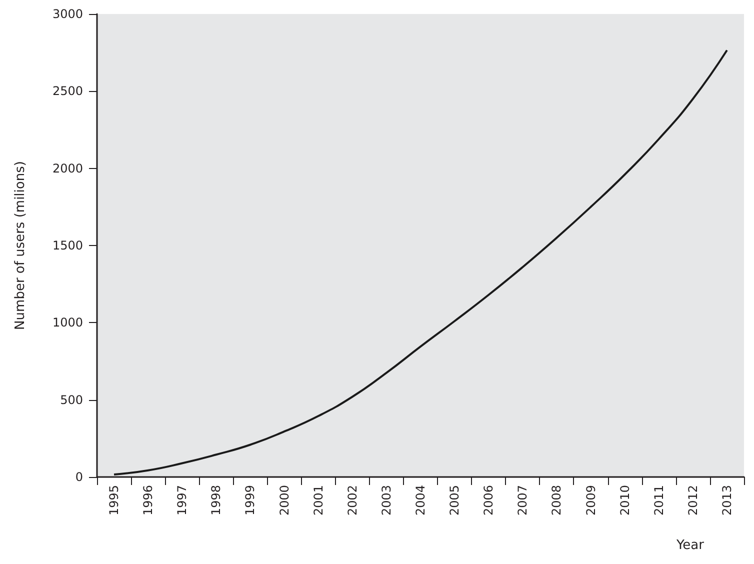 This screenshot has height=564, width=754. I want to click on y-tick-label: 2000, so click(67, 168).